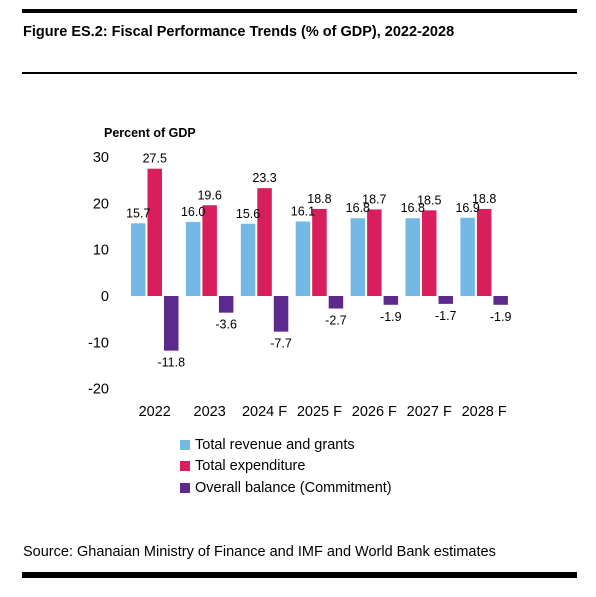 The image size is (596, 597). I want to click on value-label: 18.5, so click(429, 200).